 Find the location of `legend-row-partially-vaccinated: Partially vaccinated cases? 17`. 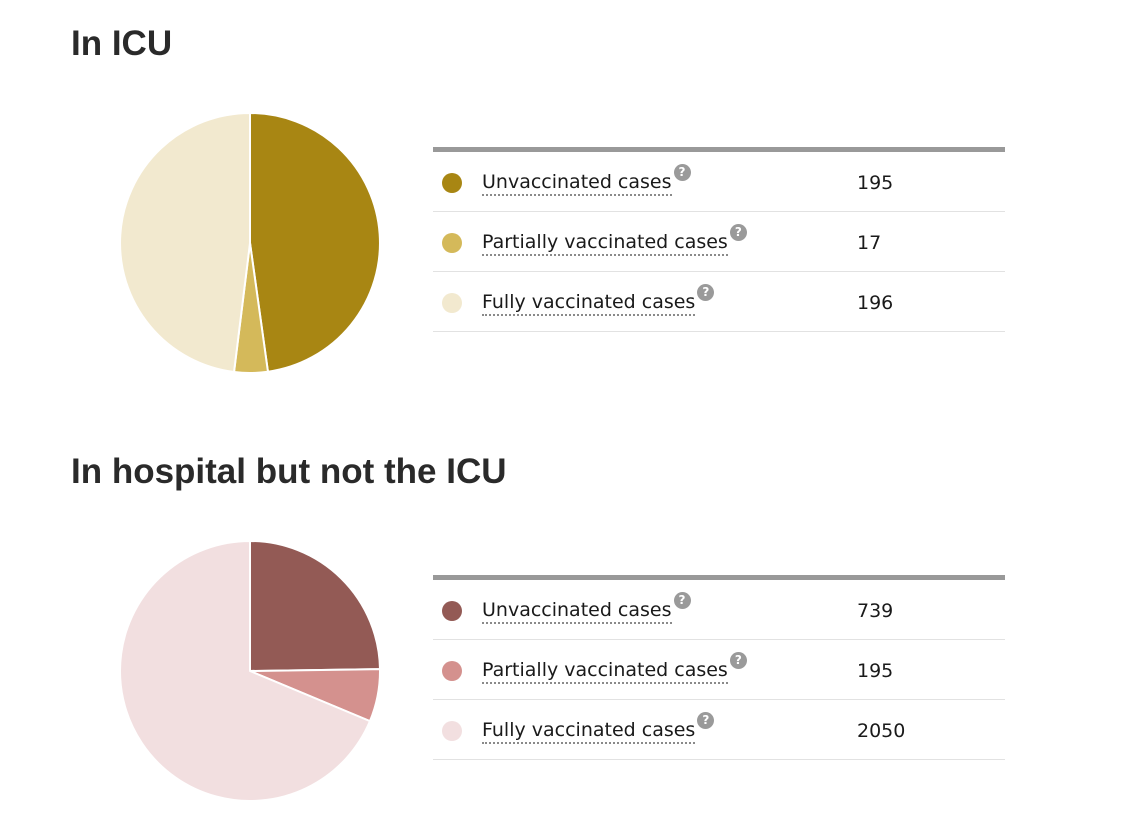

legend-row-partially-vaccinated: Partially vaccinated cases? 17 is located at coordinates (719, 242).